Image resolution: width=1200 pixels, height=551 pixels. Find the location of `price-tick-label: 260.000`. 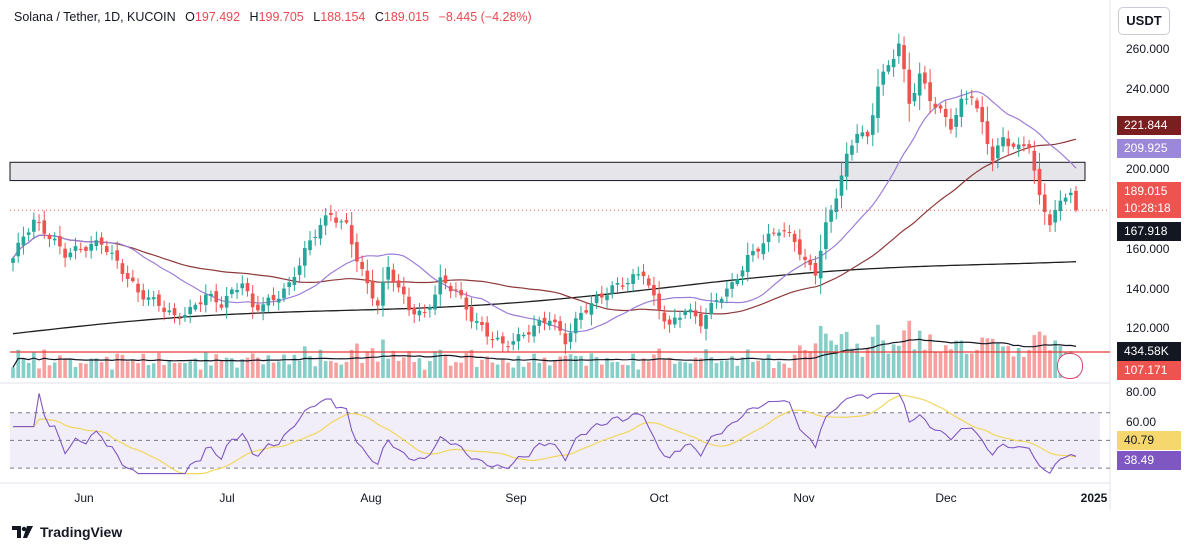

price-tick-label: 260.000 is located at coordinates (1148, 49).